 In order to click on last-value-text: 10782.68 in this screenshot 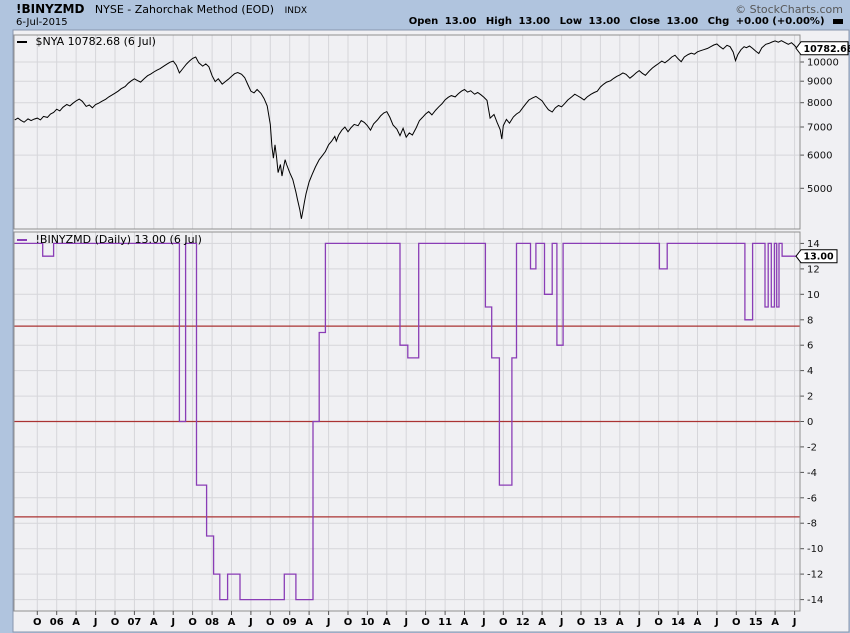, I will do `click(827, 49)`.